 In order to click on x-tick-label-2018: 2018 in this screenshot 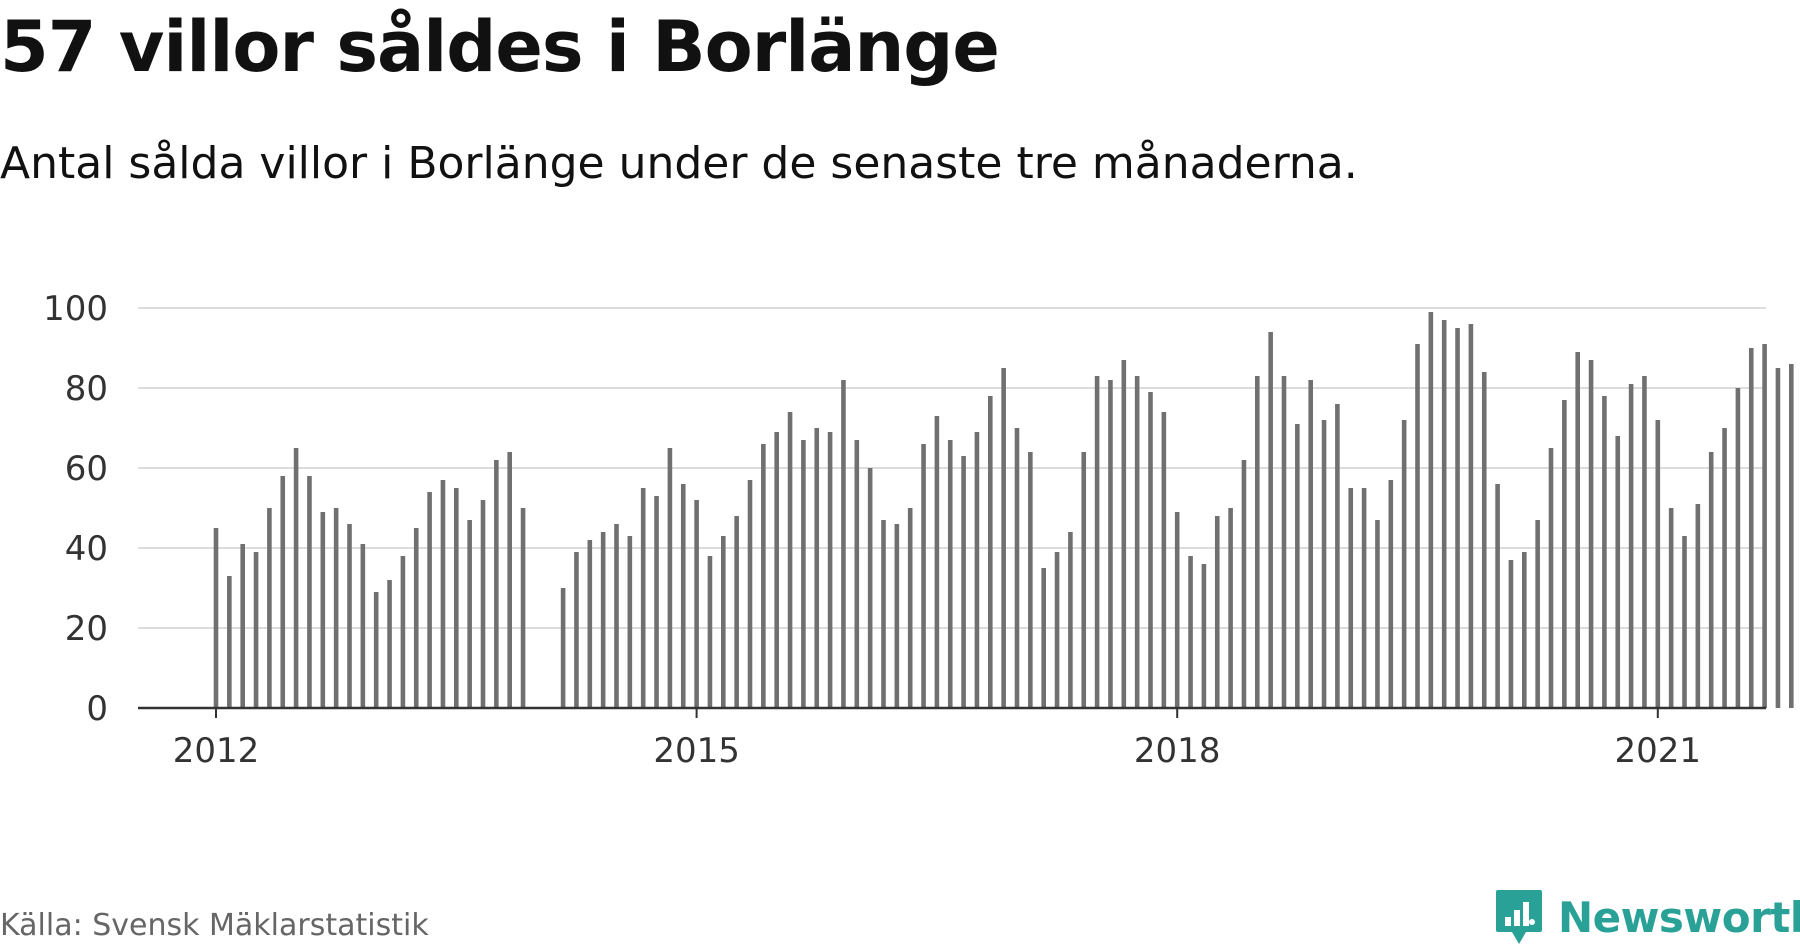, I will do `click(1177, 751)`.